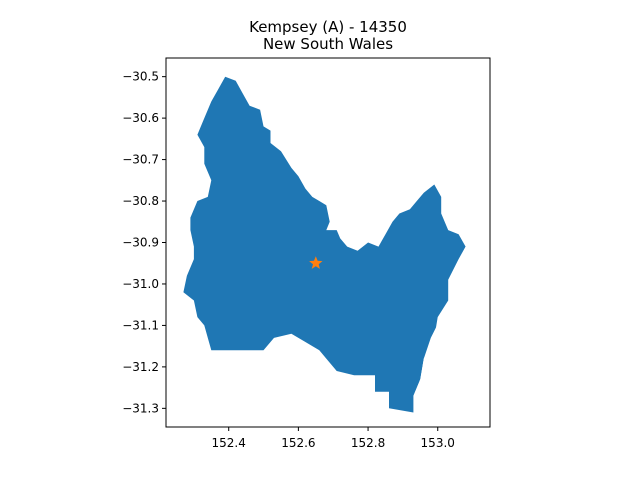  I want to click on y-tick-label: −30.9, so click(140, 243).